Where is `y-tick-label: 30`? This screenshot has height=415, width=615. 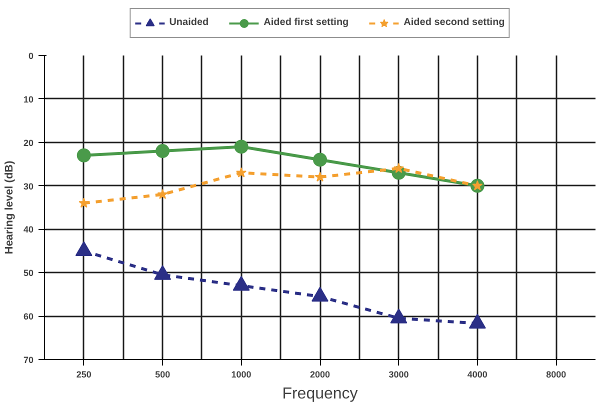
y-tick-label: 30 is located at coordinates (28, 186).